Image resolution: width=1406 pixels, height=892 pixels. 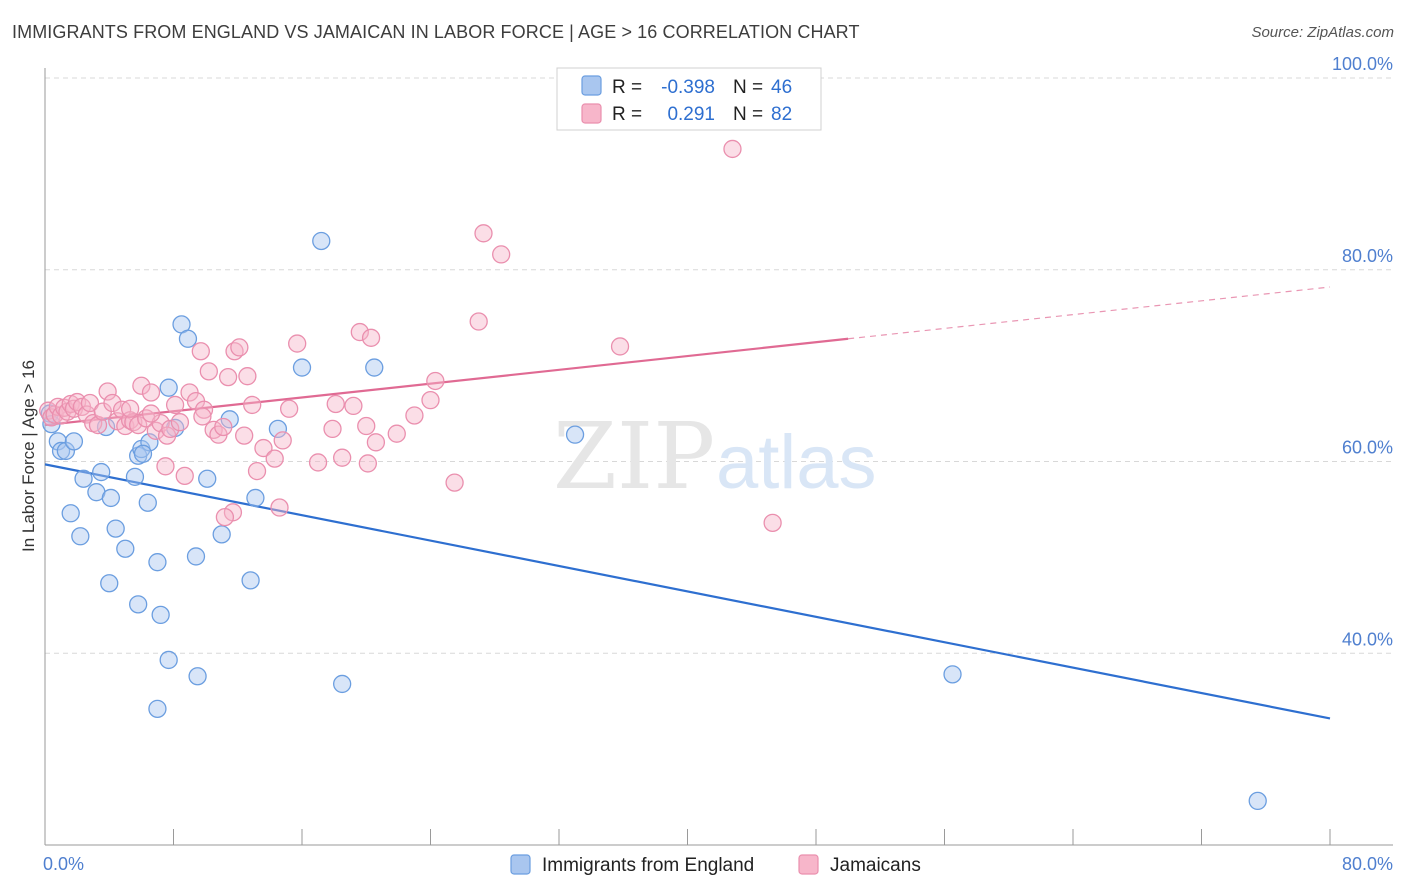 I want to click on correlation-legend: R = -0.398 N = 46 R = 0.291 N = 82, so click(x=689, y=99).